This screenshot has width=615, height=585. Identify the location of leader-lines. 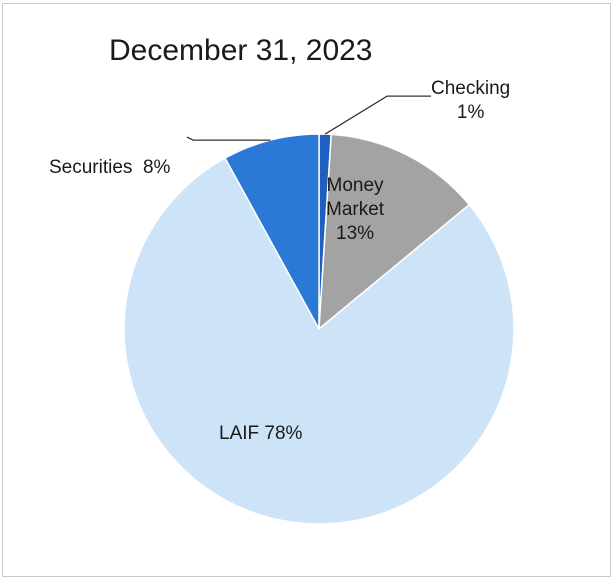
(308, 118).